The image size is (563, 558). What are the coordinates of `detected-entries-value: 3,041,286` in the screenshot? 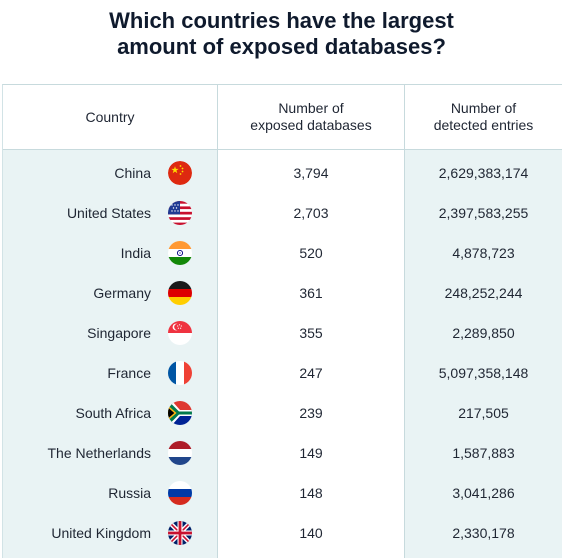 It's located at (483, 493).